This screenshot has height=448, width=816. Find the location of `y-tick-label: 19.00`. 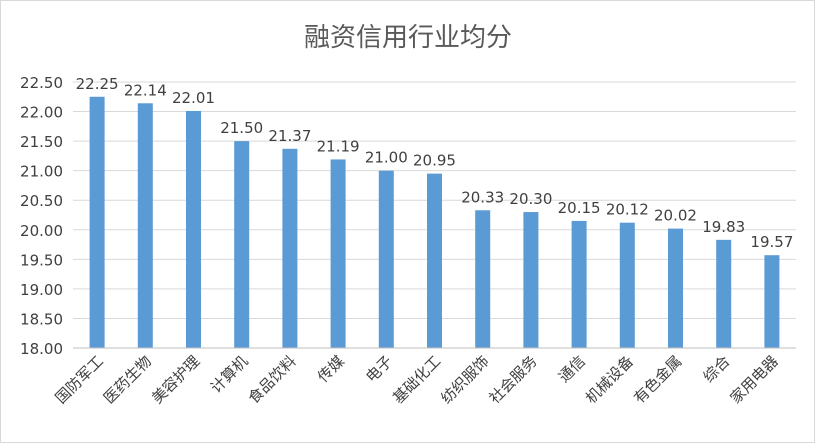

y-tick-label: 19.00 is located at coordinates (41, 290).